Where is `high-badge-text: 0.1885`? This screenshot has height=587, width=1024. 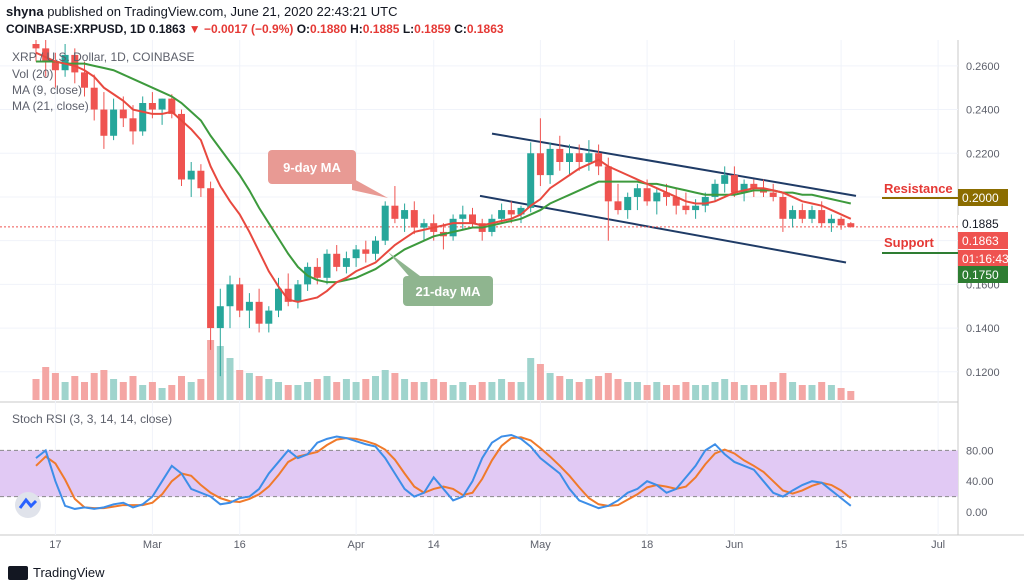 high-badge-text: 0.1885 is located at coordinates (980, 224).